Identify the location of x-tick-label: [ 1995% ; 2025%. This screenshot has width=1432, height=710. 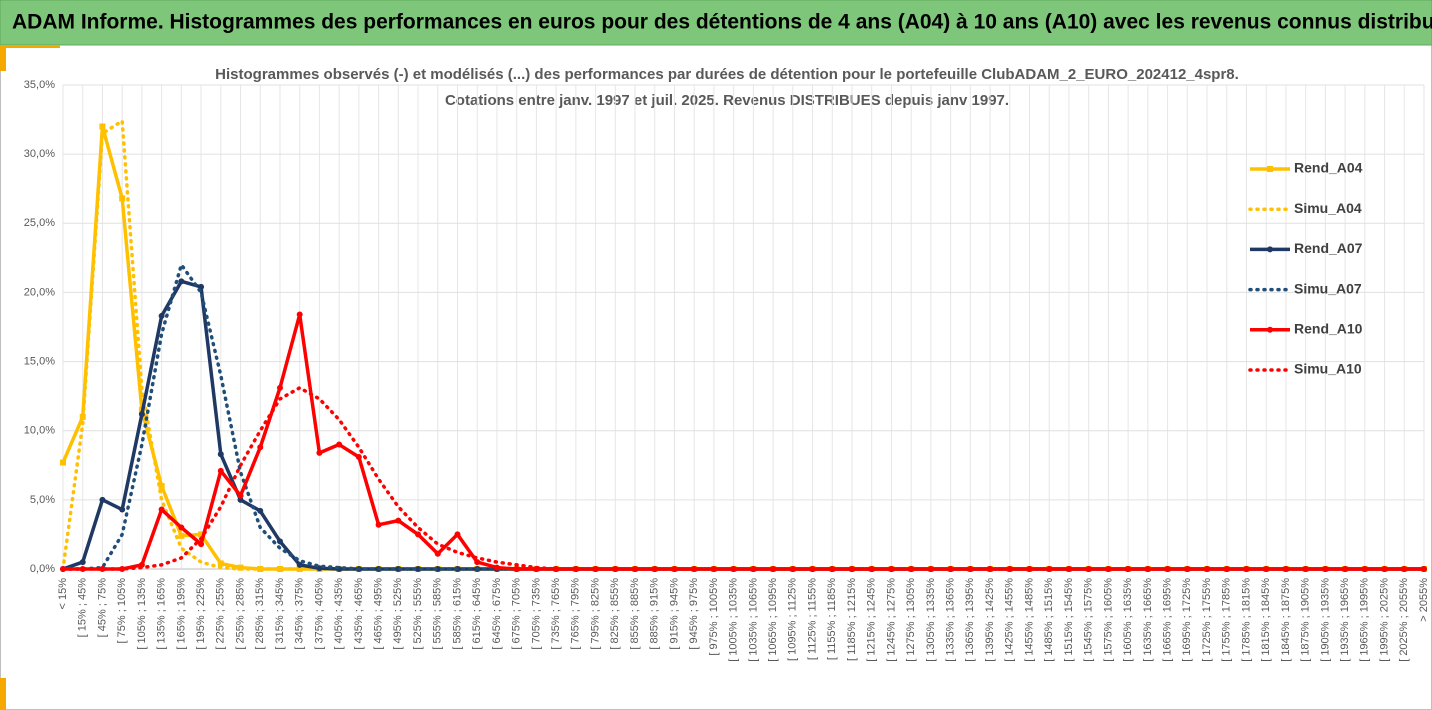
(1384, 620).